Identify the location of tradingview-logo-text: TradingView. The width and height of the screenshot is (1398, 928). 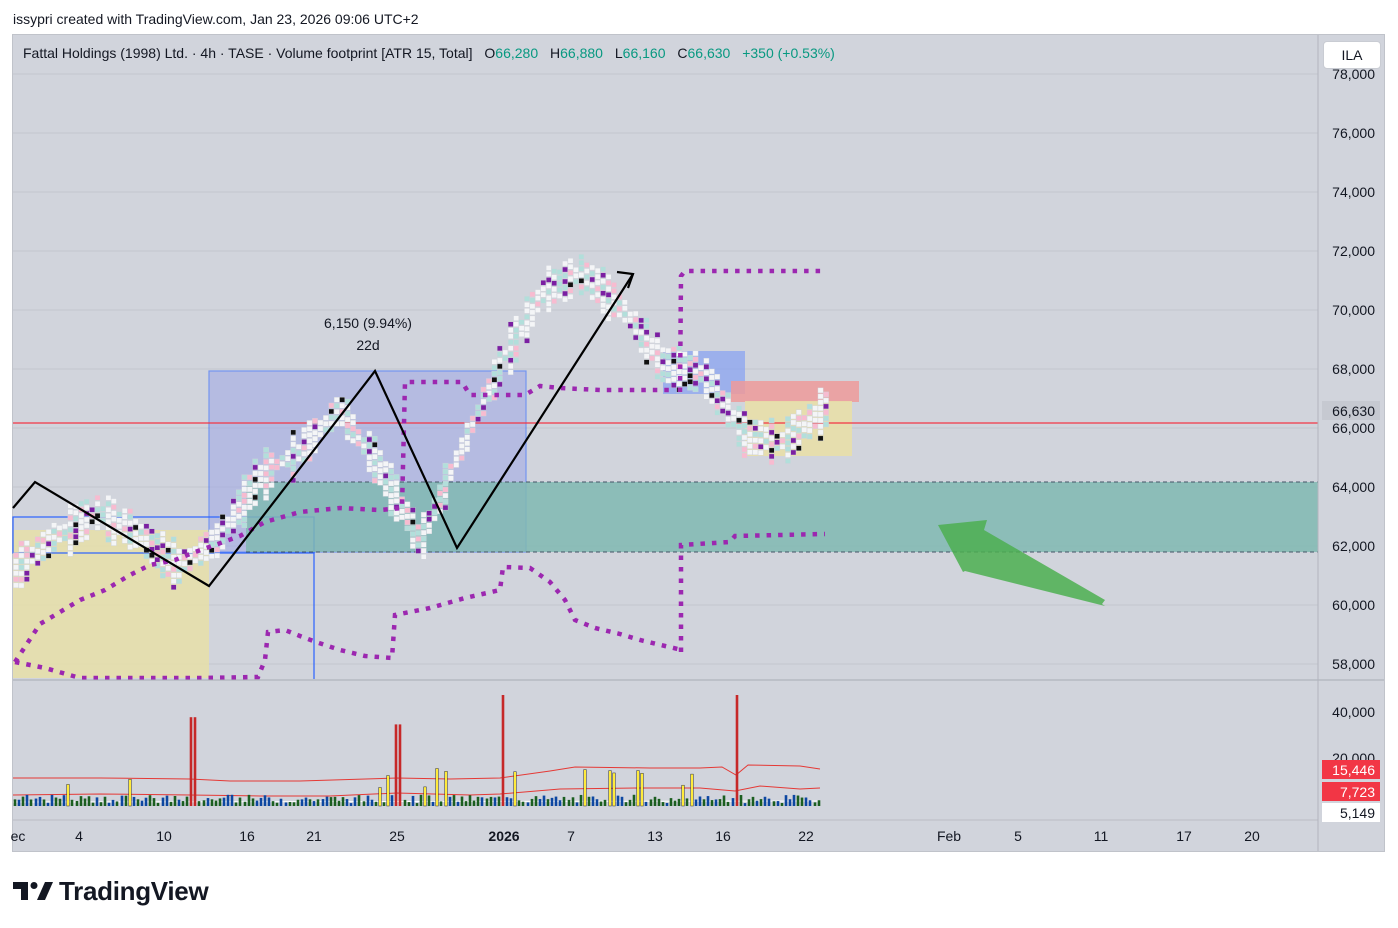
(134, 890).